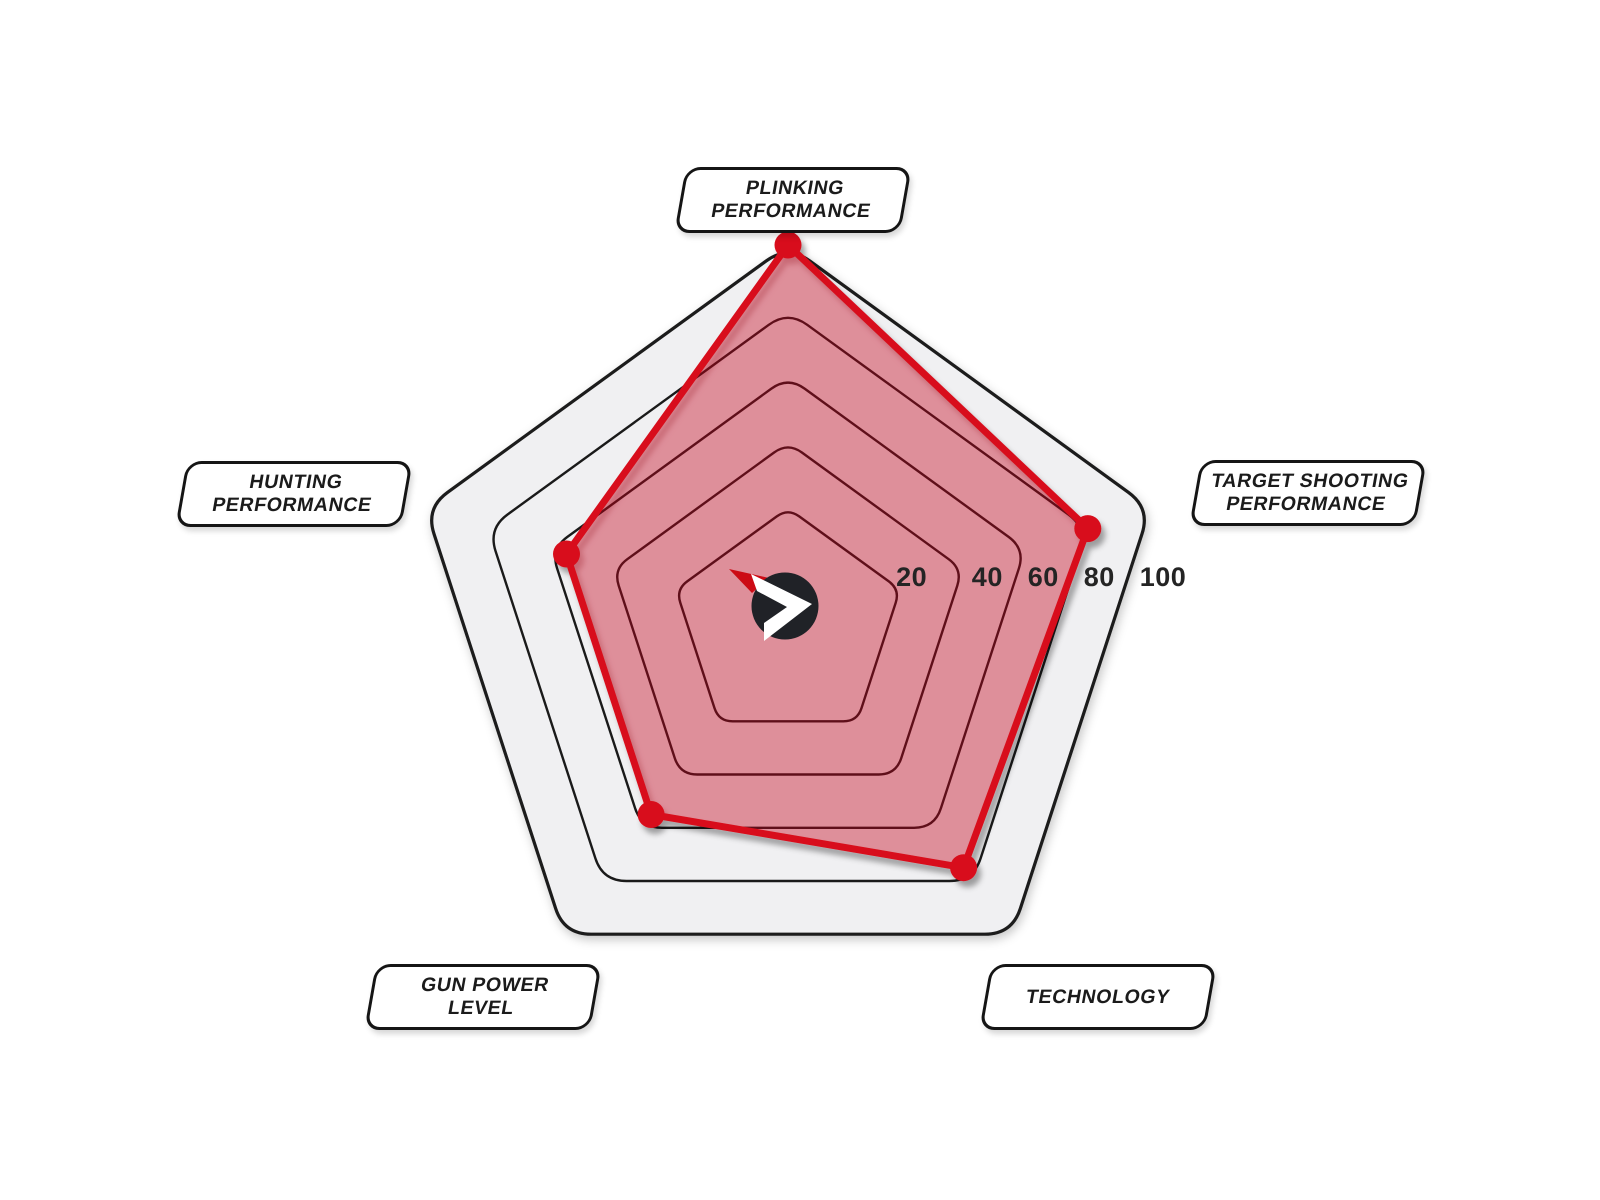 The height and width of the screenshot is (1200, 1600). I want to click on axis-label-text: GUN POWER LEVEL, so click(485, 996).